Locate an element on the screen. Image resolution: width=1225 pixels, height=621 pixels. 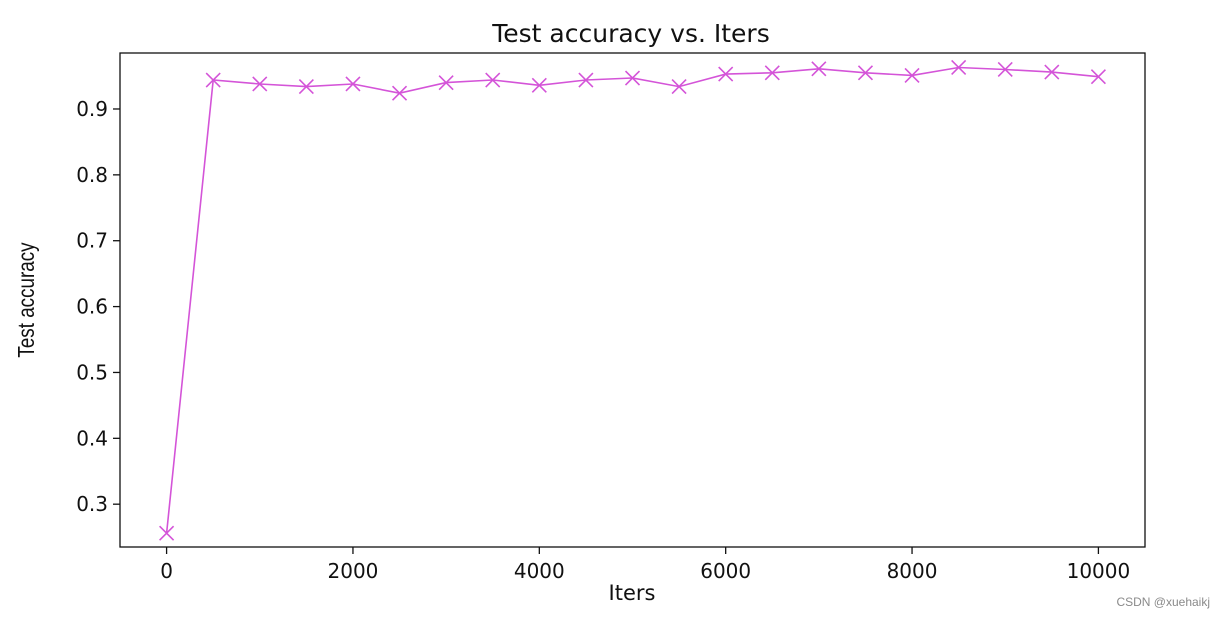
y-tick-label: 0.6 is located at coordinates (92, 307).